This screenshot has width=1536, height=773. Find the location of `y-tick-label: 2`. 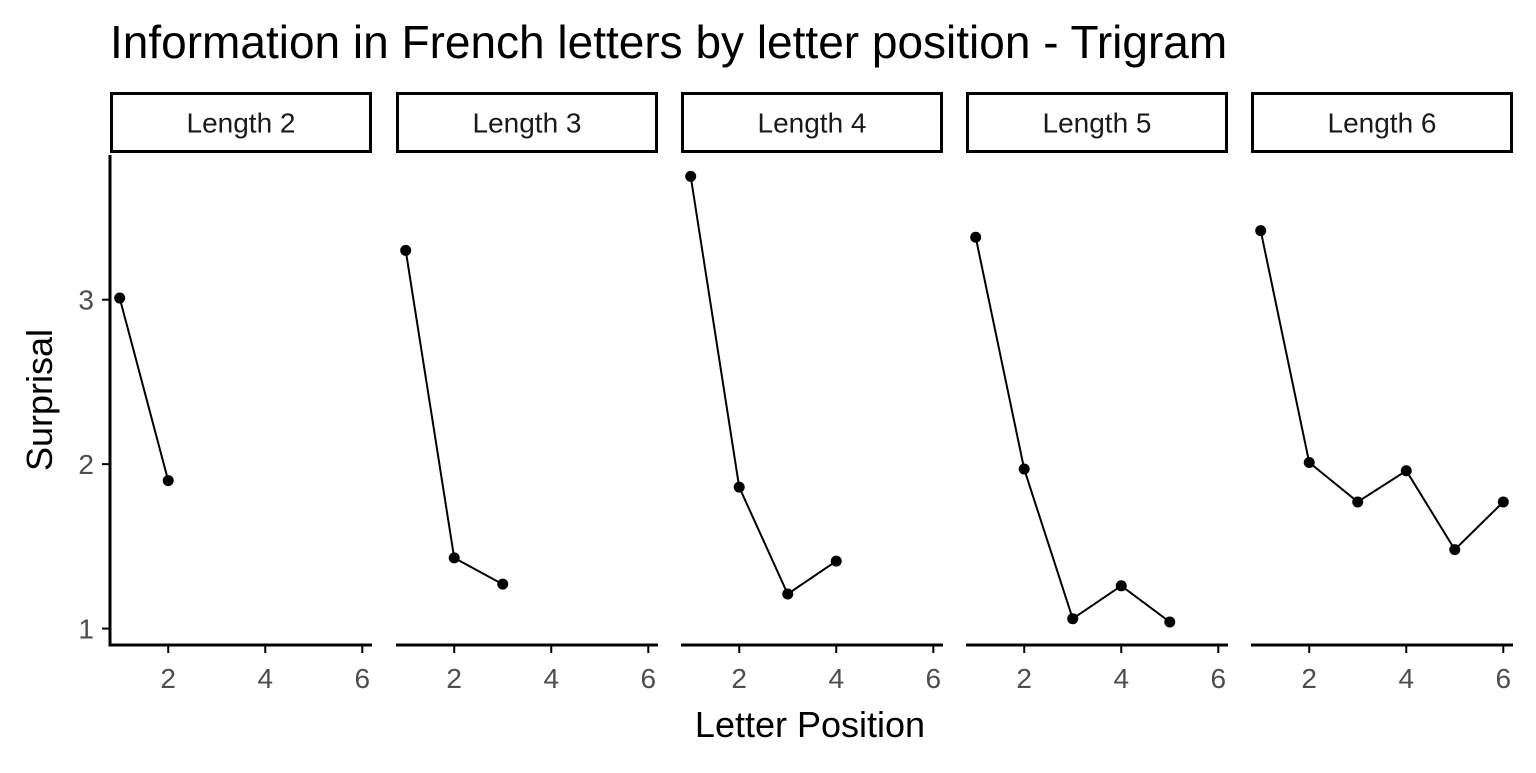

y-tick-label: 2 is located at coordinates (86, 464).